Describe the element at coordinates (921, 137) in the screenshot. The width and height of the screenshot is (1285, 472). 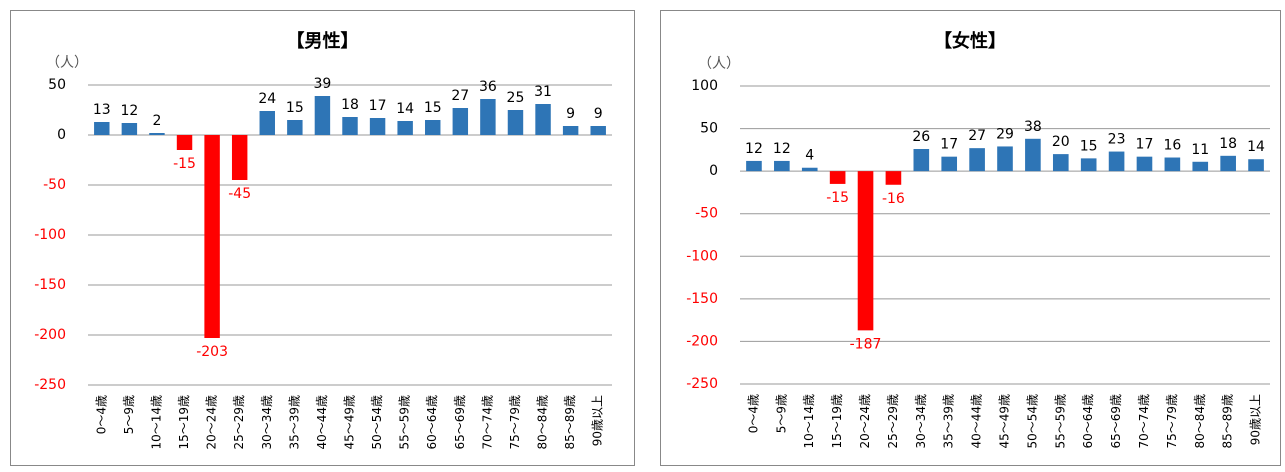
I see `data-label: 26` at that location.